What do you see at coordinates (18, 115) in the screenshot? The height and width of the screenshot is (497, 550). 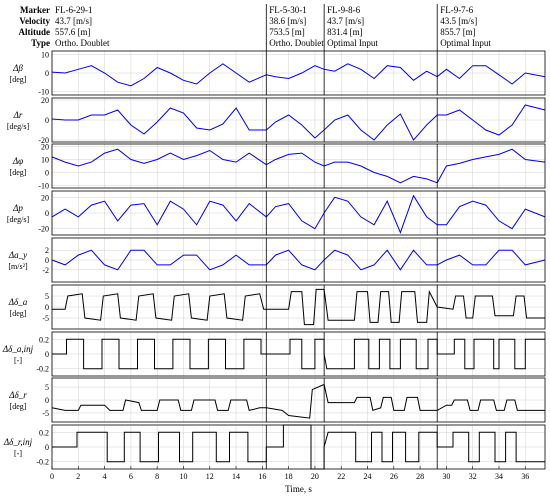 I see `panel-label: Δr` at bounding box center [18, 115].